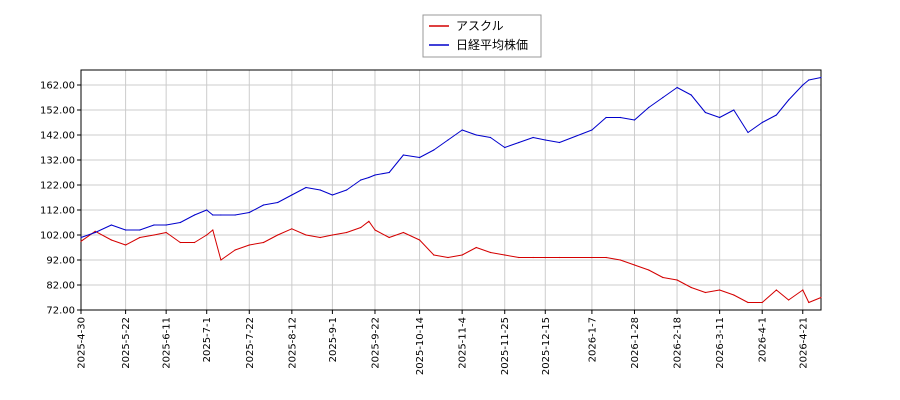 The height and width of the screenshot is (400, 900). Describe the element at coordinates (720, 343) in the screenshot. I see `x-tick-label: 2026-3-11` at that location.